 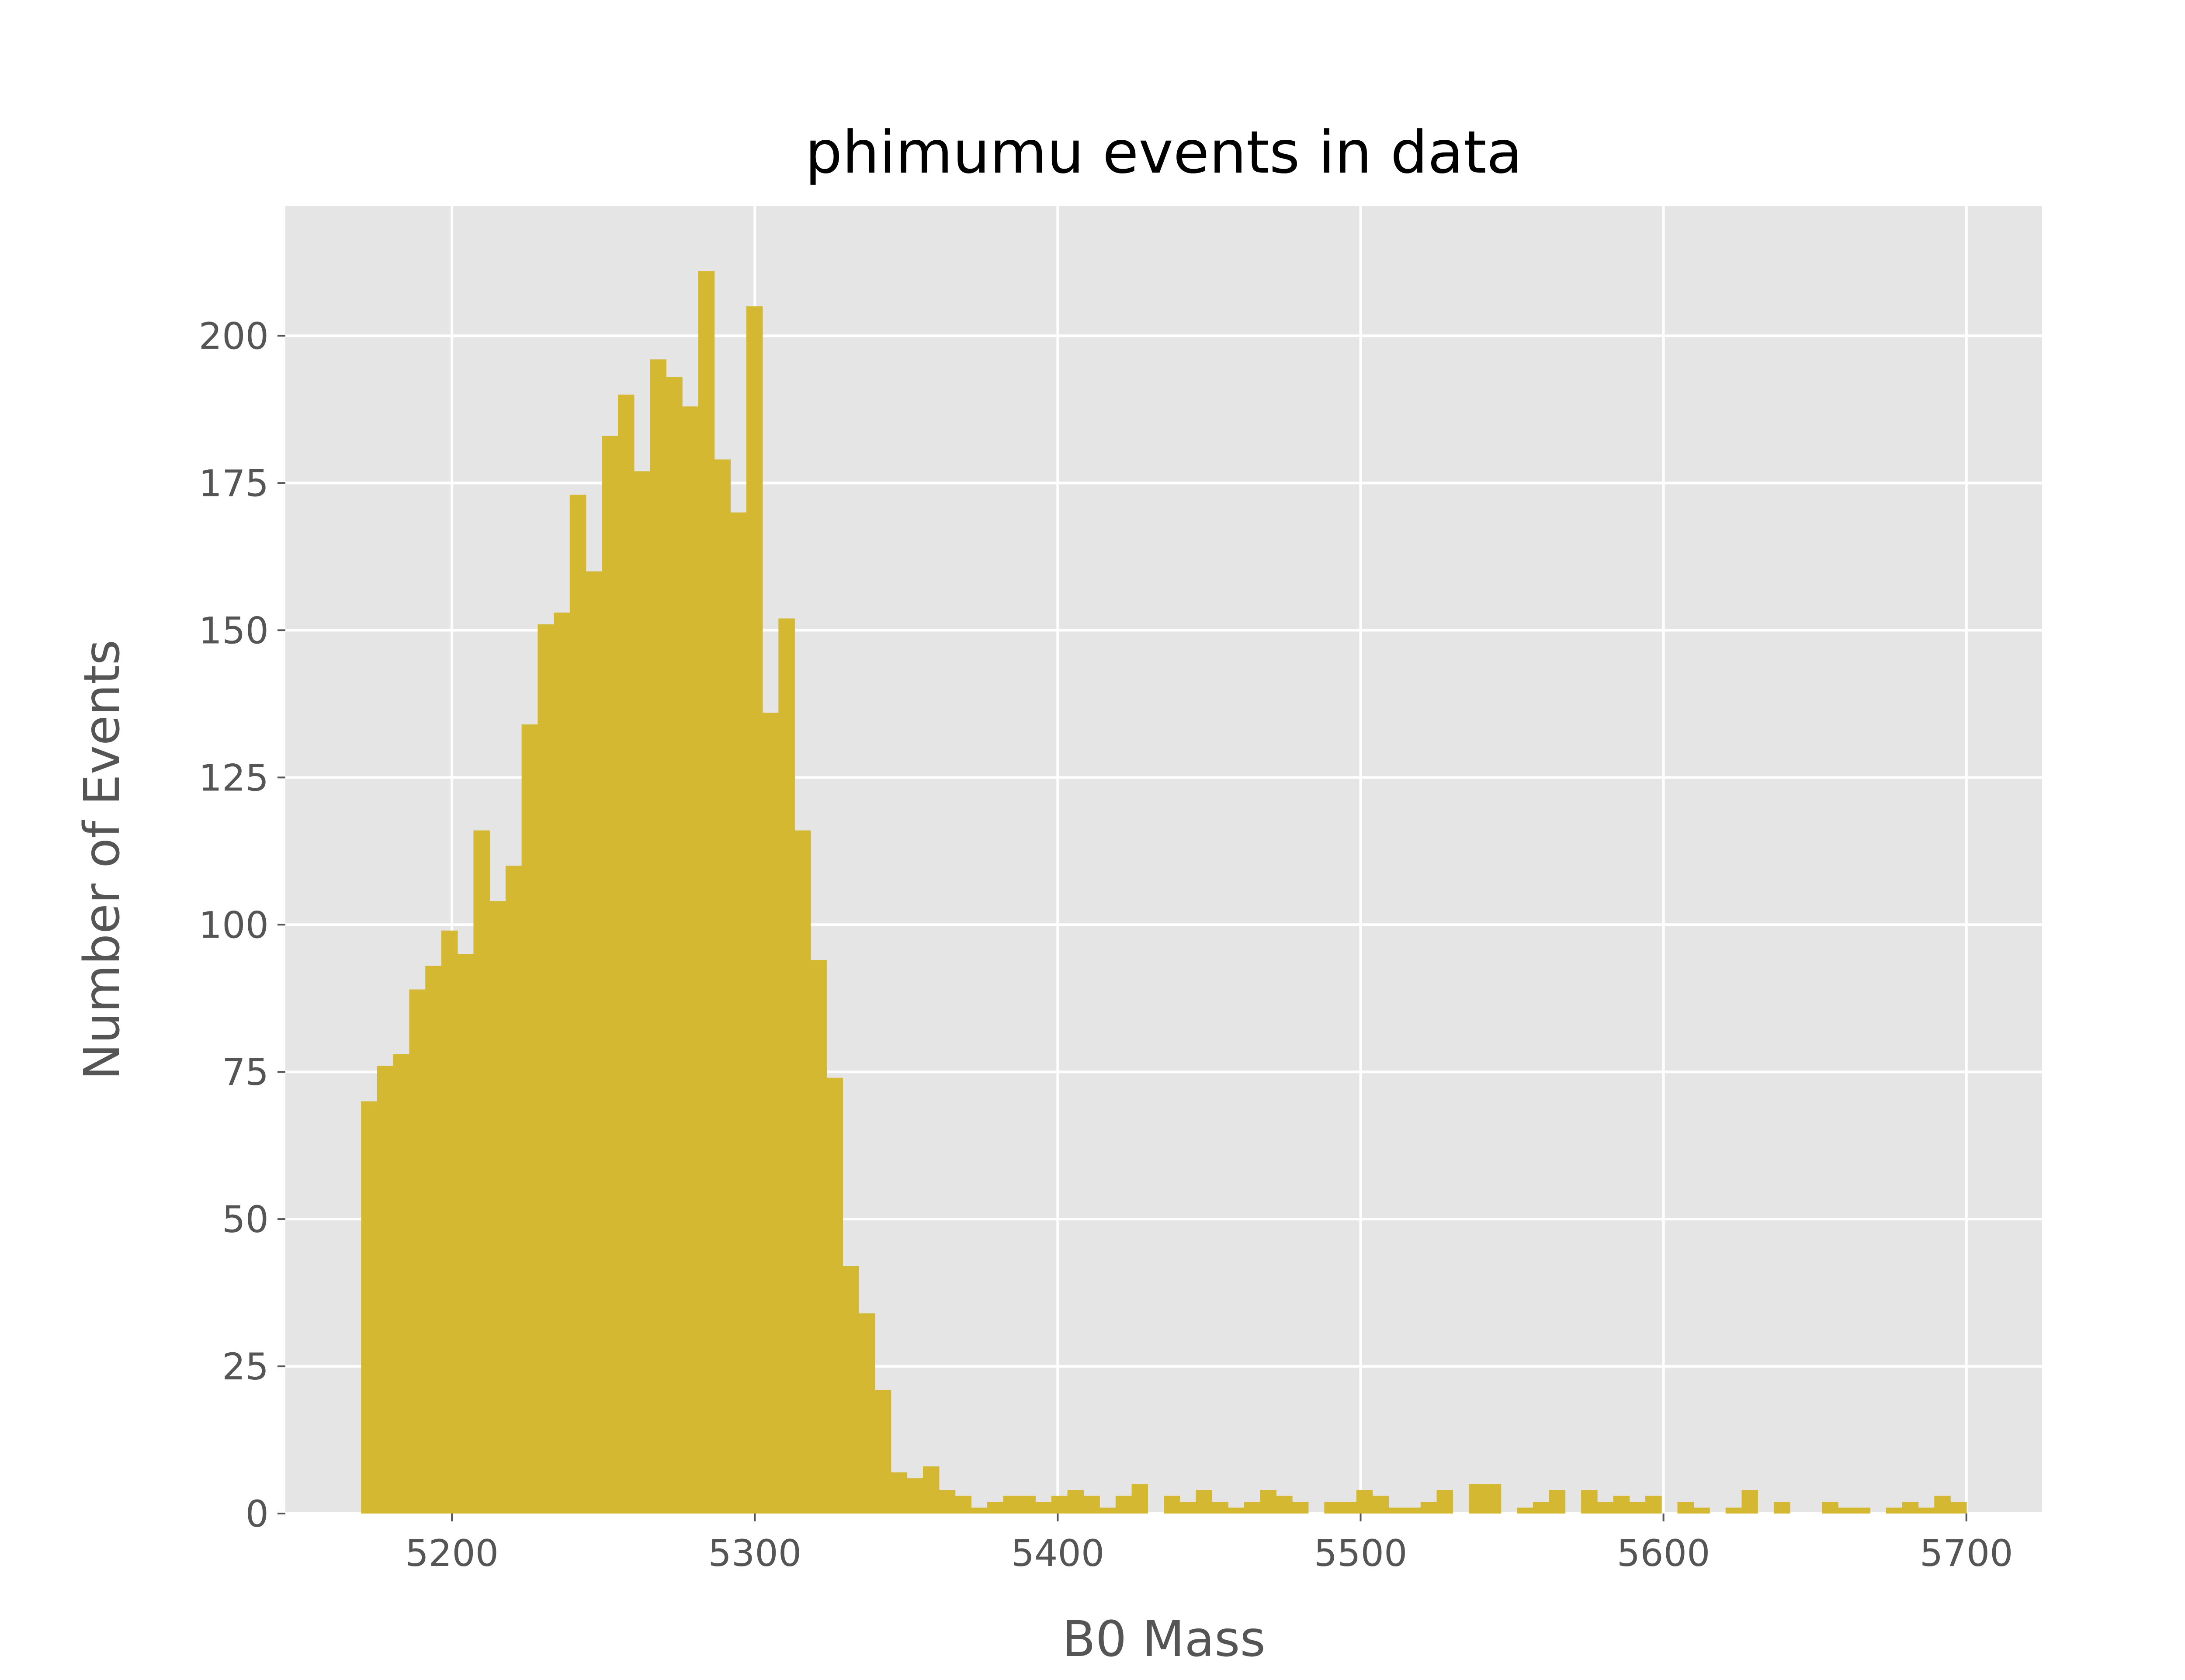 What do you see at coordinates (755, 1554) in the screenshot?
I see `x-tick-label: 5300` at bounding box center [755, 1554].